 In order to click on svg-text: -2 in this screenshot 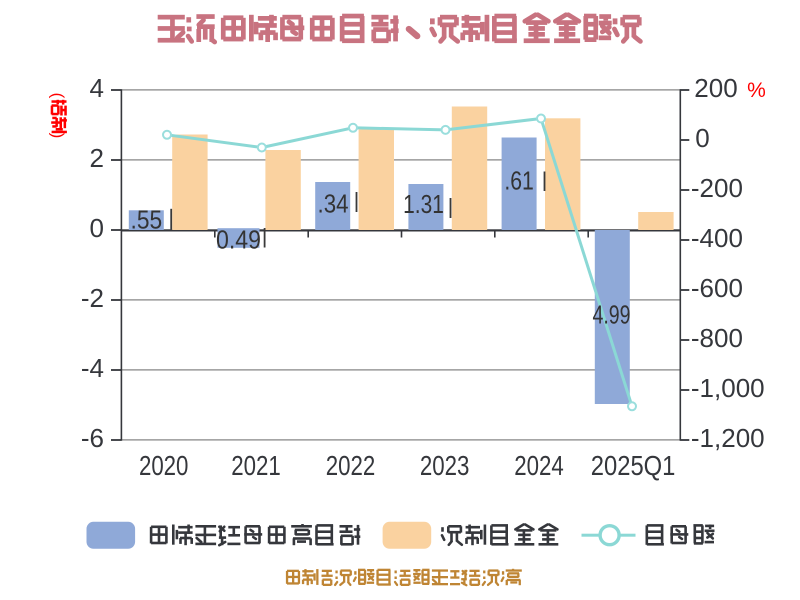, I will do `click(92, 298)`.